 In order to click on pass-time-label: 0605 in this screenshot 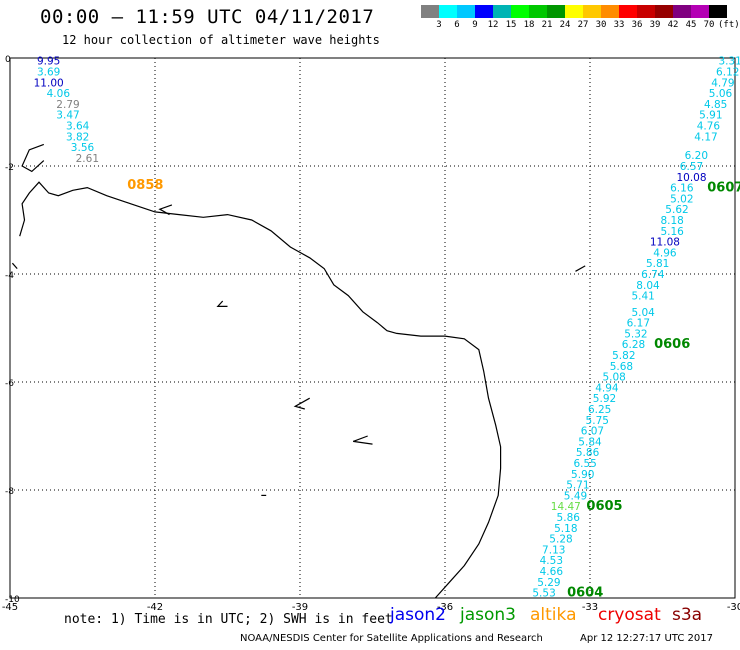, I will do `click(604, 506)`.